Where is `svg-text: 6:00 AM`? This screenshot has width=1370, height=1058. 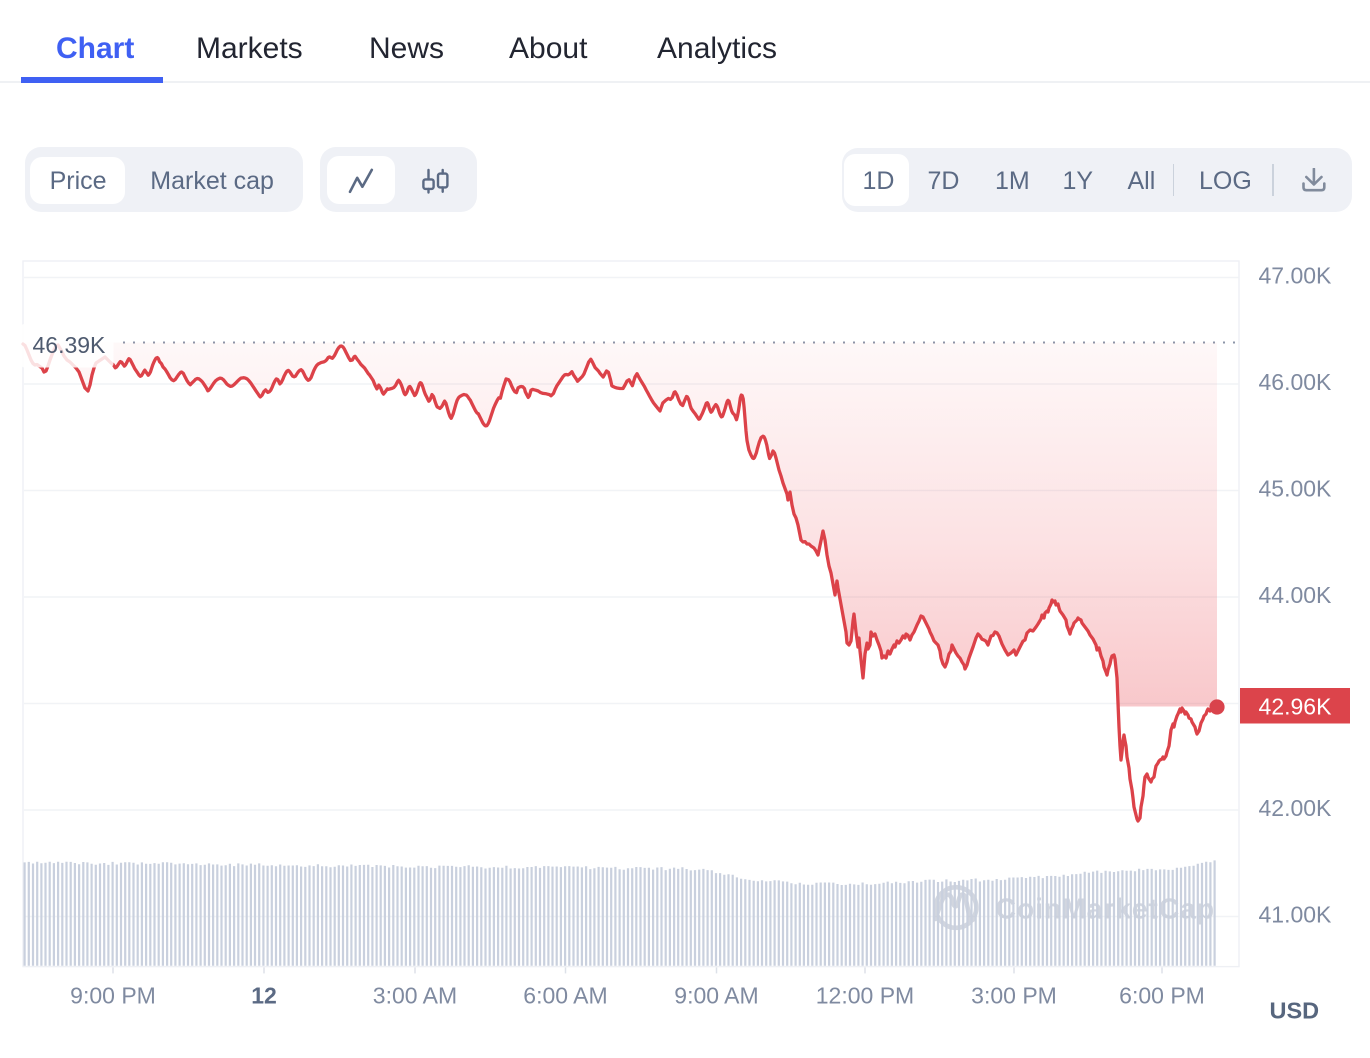
svg-text: 6:00 AM is located at coordinates (565, 996).